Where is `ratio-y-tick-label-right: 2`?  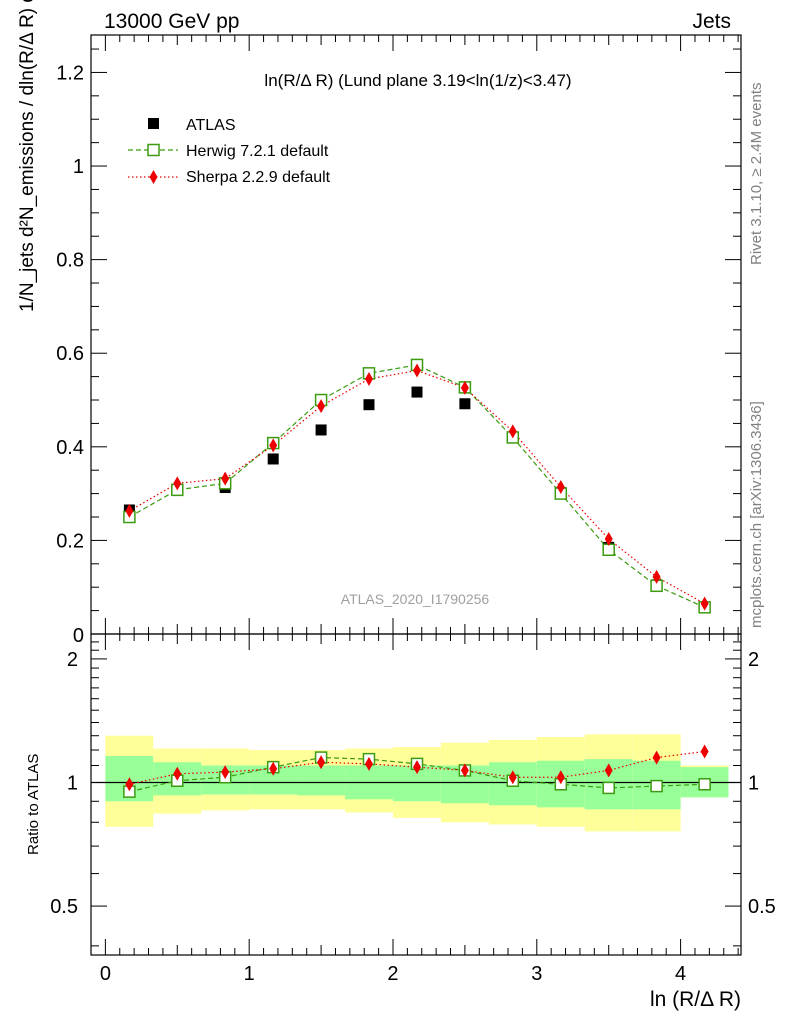 ratio-y-tick-label-right: 2 is located at coordinates (753, 660).